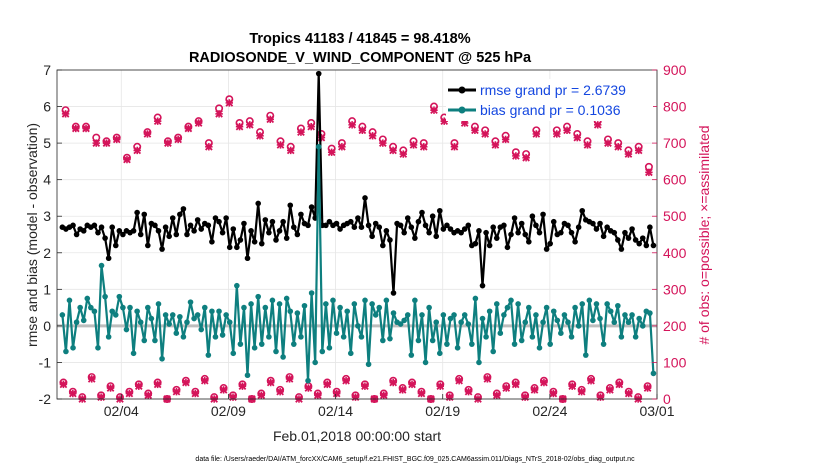 The width and height of the screenshot is (830, 470). What do you see at coordinates (675, 70) in the screenshot?
I see `y-tick-label-right: 900` at bounding box center [675, 70].